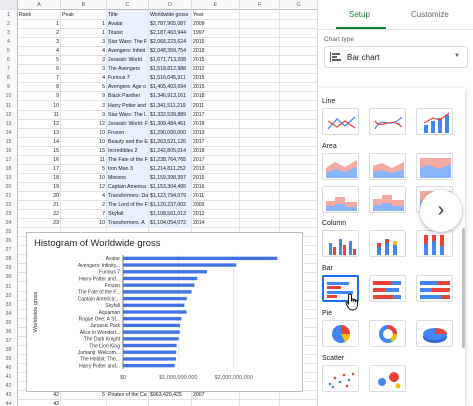  I want to click on cell-a: 21, so click(39, 205).